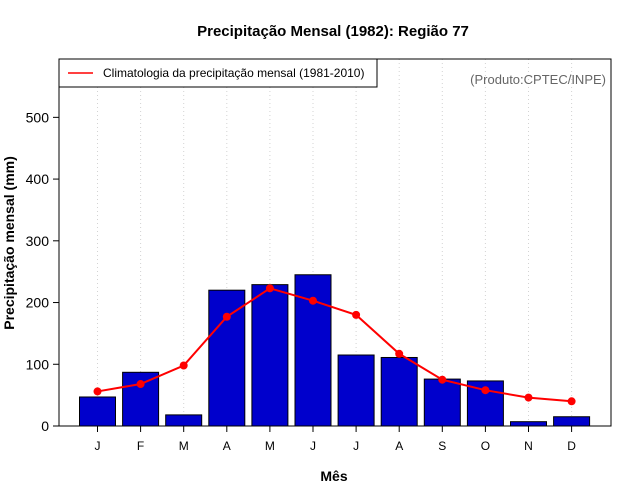 The image size is (640, 500). What do you see at coordinates (140, 446) in the screenshot?
I see `x-tick-label: F` at bounding box center [140, 446].